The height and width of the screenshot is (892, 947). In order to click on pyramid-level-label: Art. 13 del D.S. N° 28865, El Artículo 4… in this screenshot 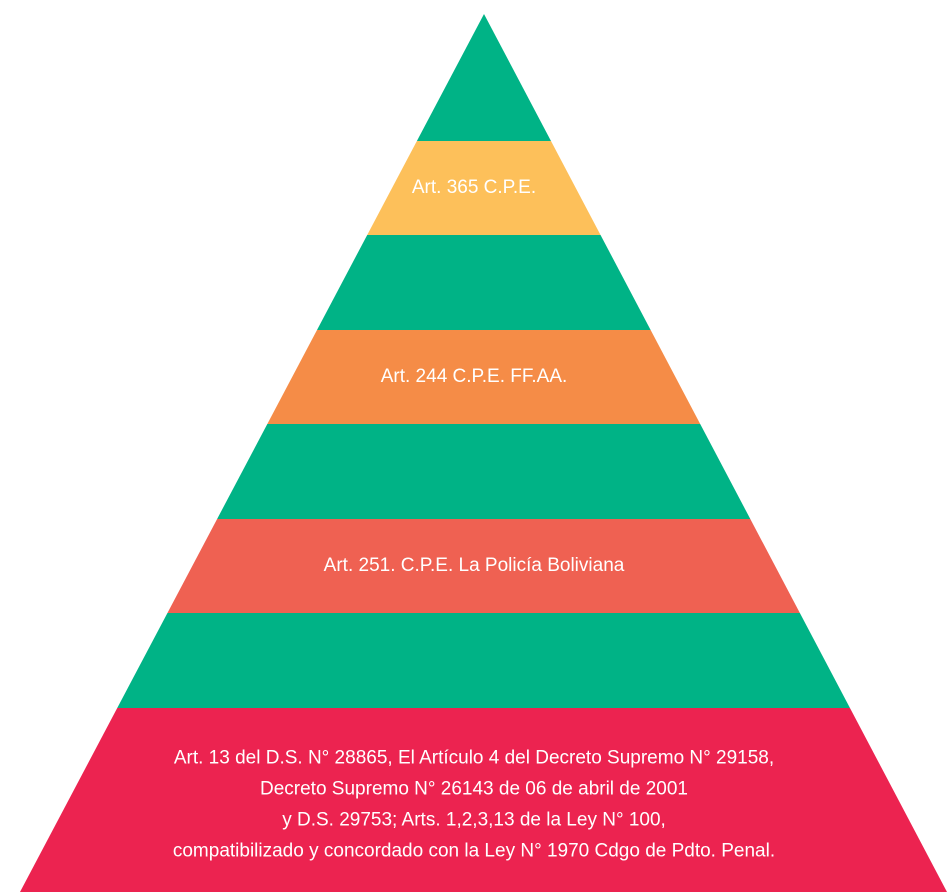, I will do `click(474, 758)`.